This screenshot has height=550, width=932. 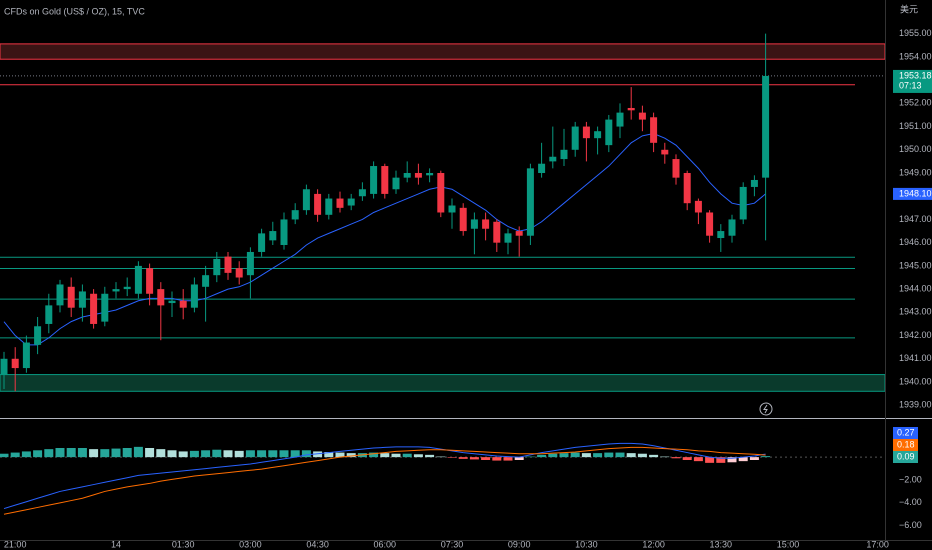 I want to click on y-tick-label: 1945.00, so click(x=915, y=265).